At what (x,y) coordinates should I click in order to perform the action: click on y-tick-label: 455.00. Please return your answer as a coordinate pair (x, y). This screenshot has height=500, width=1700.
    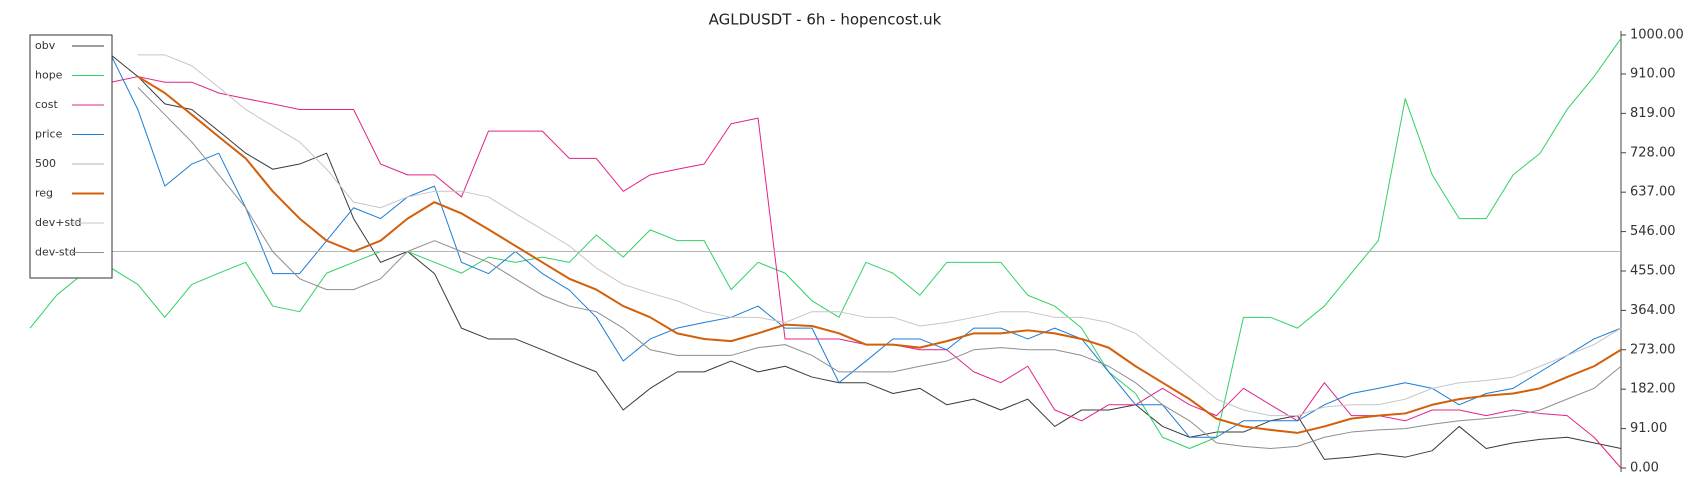
    Looking at the image, I should click on (1653, 270).